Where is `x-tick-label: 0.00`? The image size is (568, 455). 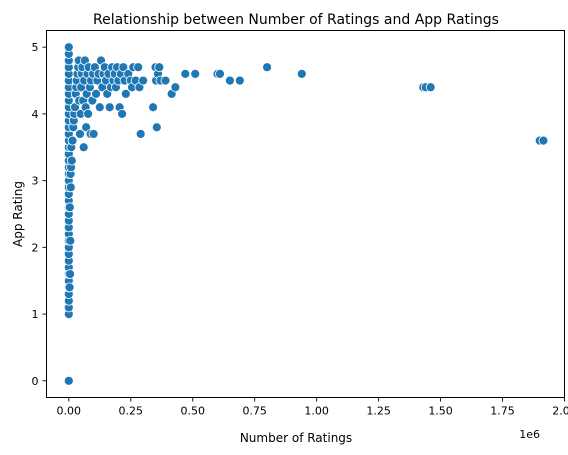 x-tick-label: 0.00 is located at coordinates (69, 411).